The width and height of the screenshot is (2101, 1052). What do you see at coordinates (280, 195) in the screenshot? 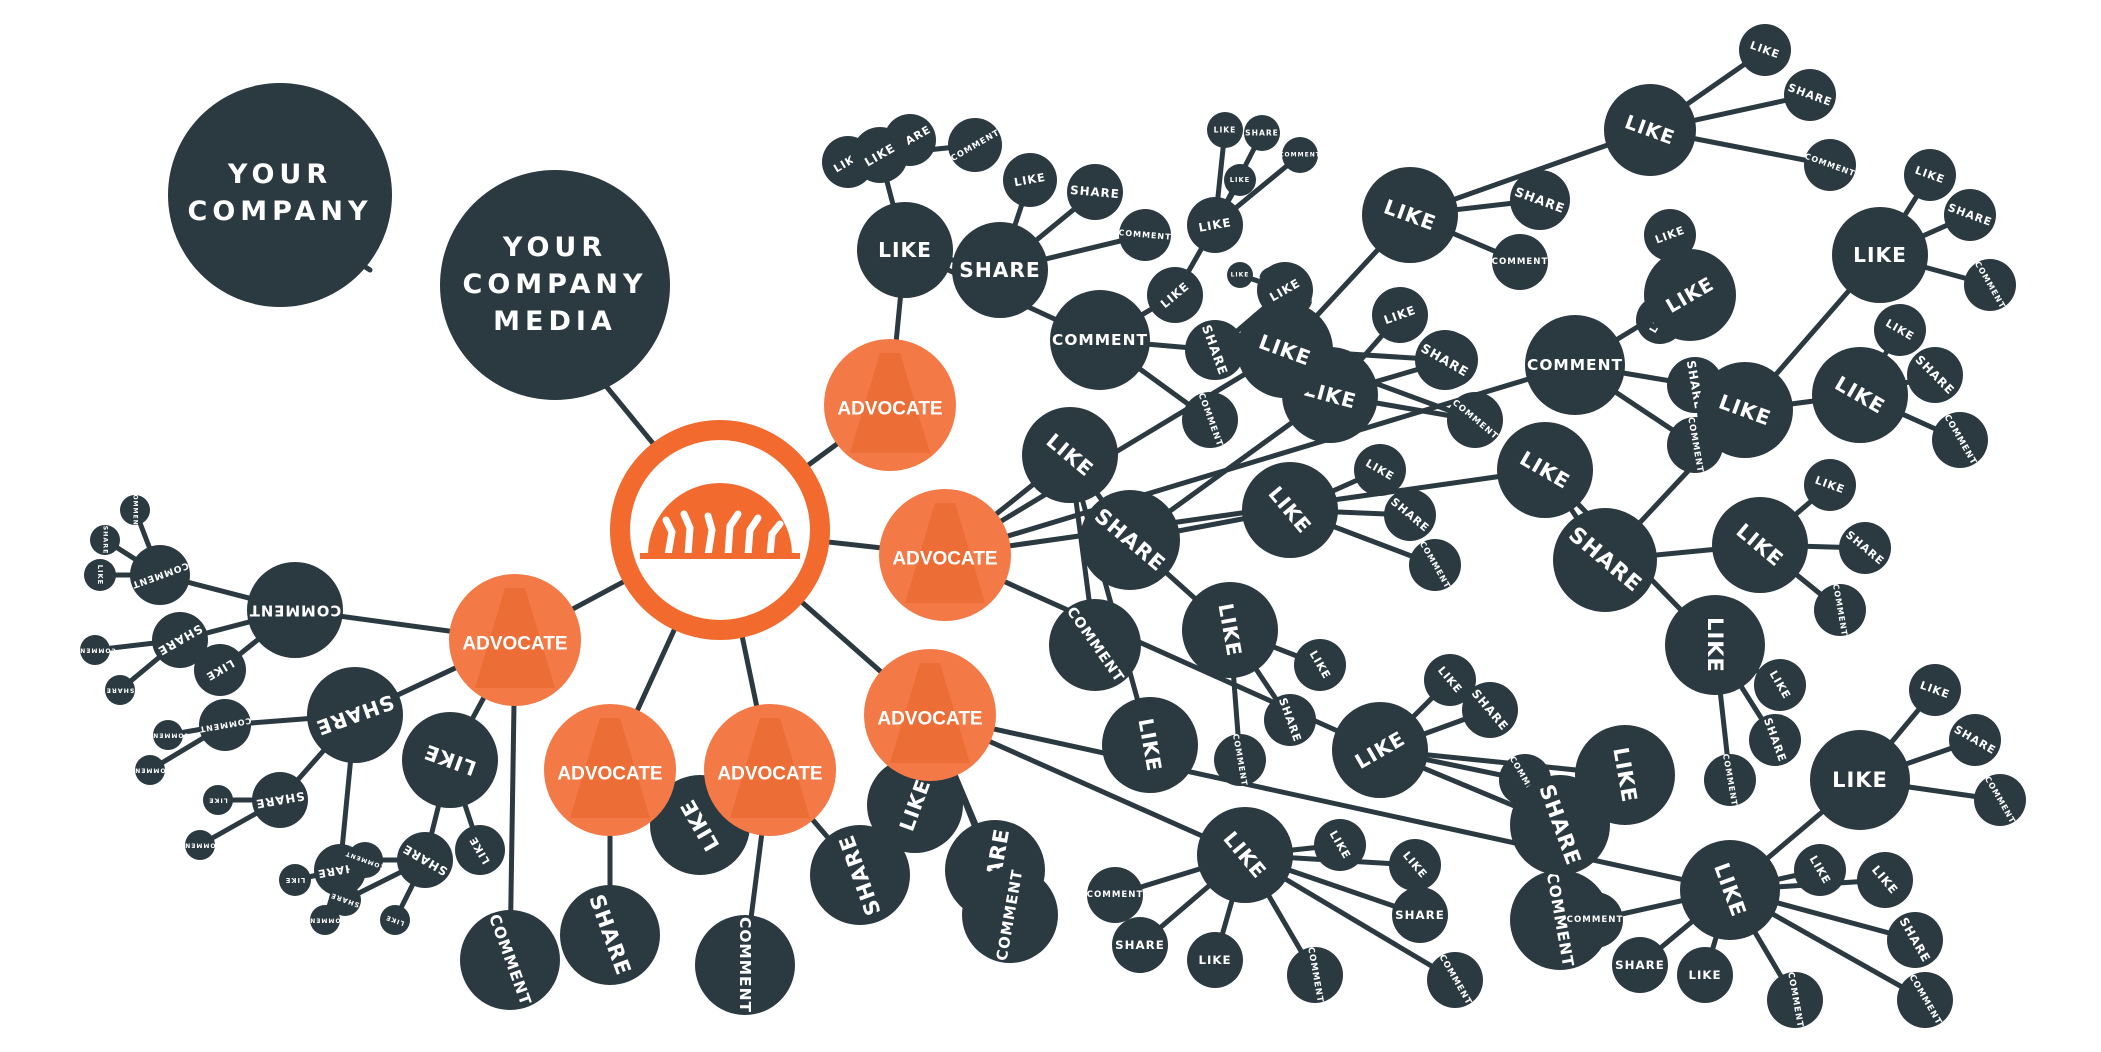
I see `your-company-node: YOUR COMPANY` at bounding box center [280, 195].